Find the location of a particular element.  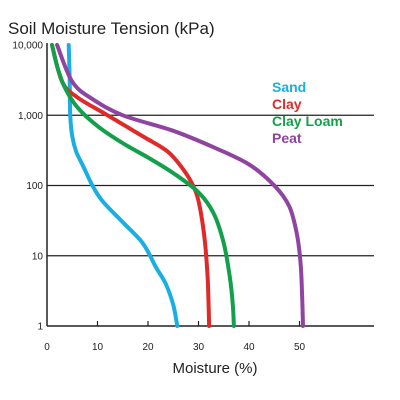

legend-item-sand: Sand is located at coordinates (289, 87).